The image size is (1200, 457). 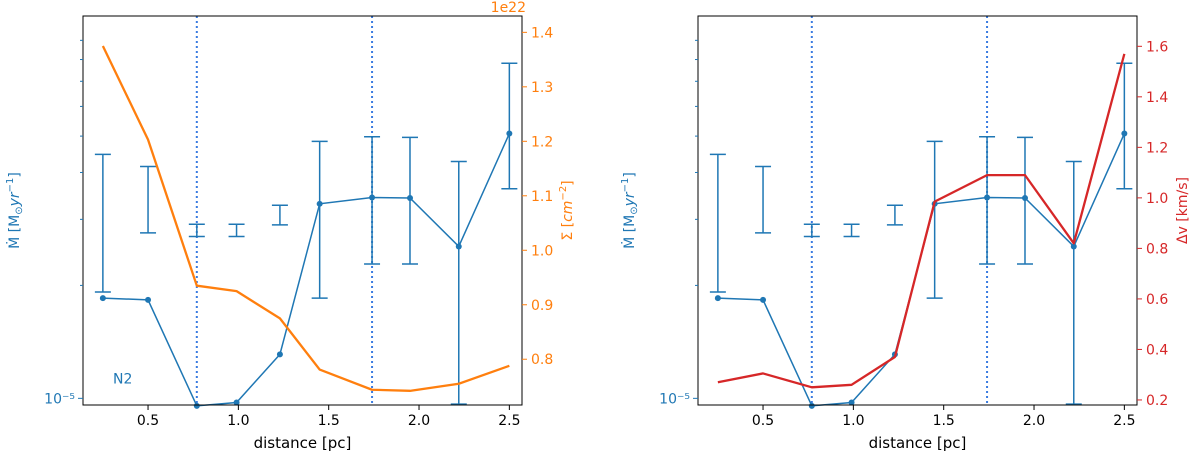 What do you see at coordinates (630, 199) in the screenshot?
I see `right-ylabel-left-part-2: yr` at bounding box center [630, 199].